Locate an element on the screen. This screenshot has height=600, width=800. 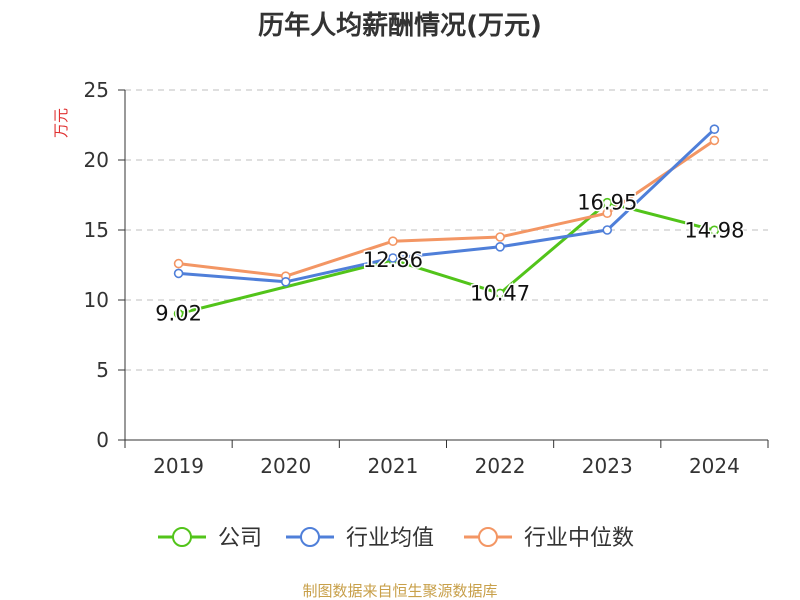
y-tick-label: 20 is located at coordinates (96, 160).